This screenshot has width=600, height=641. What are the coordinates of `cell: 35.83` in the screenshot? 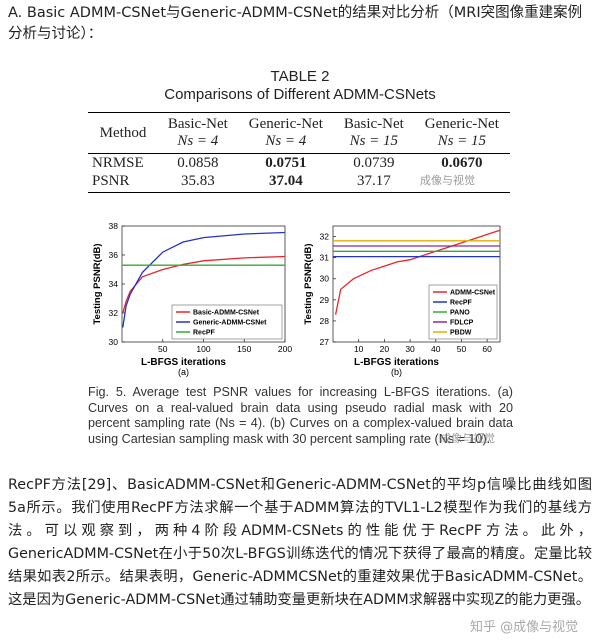 It's located at (197, 182).